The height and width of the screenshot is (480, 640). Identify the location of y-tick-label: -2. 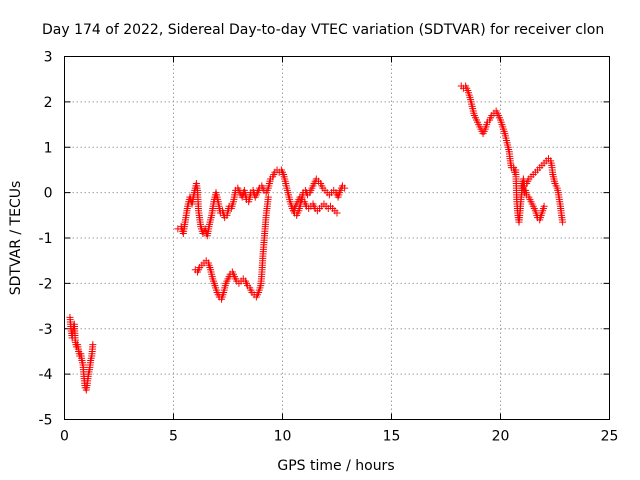
(46, 284).